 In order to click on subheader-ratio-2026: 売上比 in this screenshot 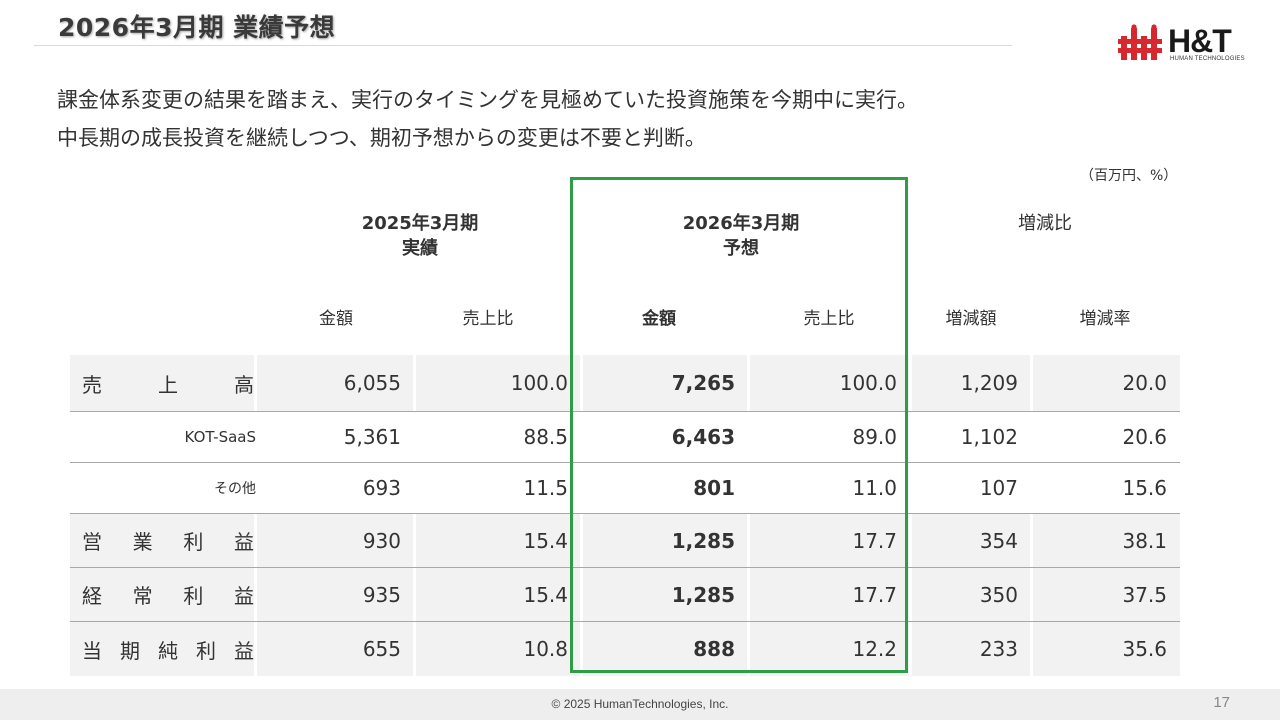, I will do `click(829, 319)`.